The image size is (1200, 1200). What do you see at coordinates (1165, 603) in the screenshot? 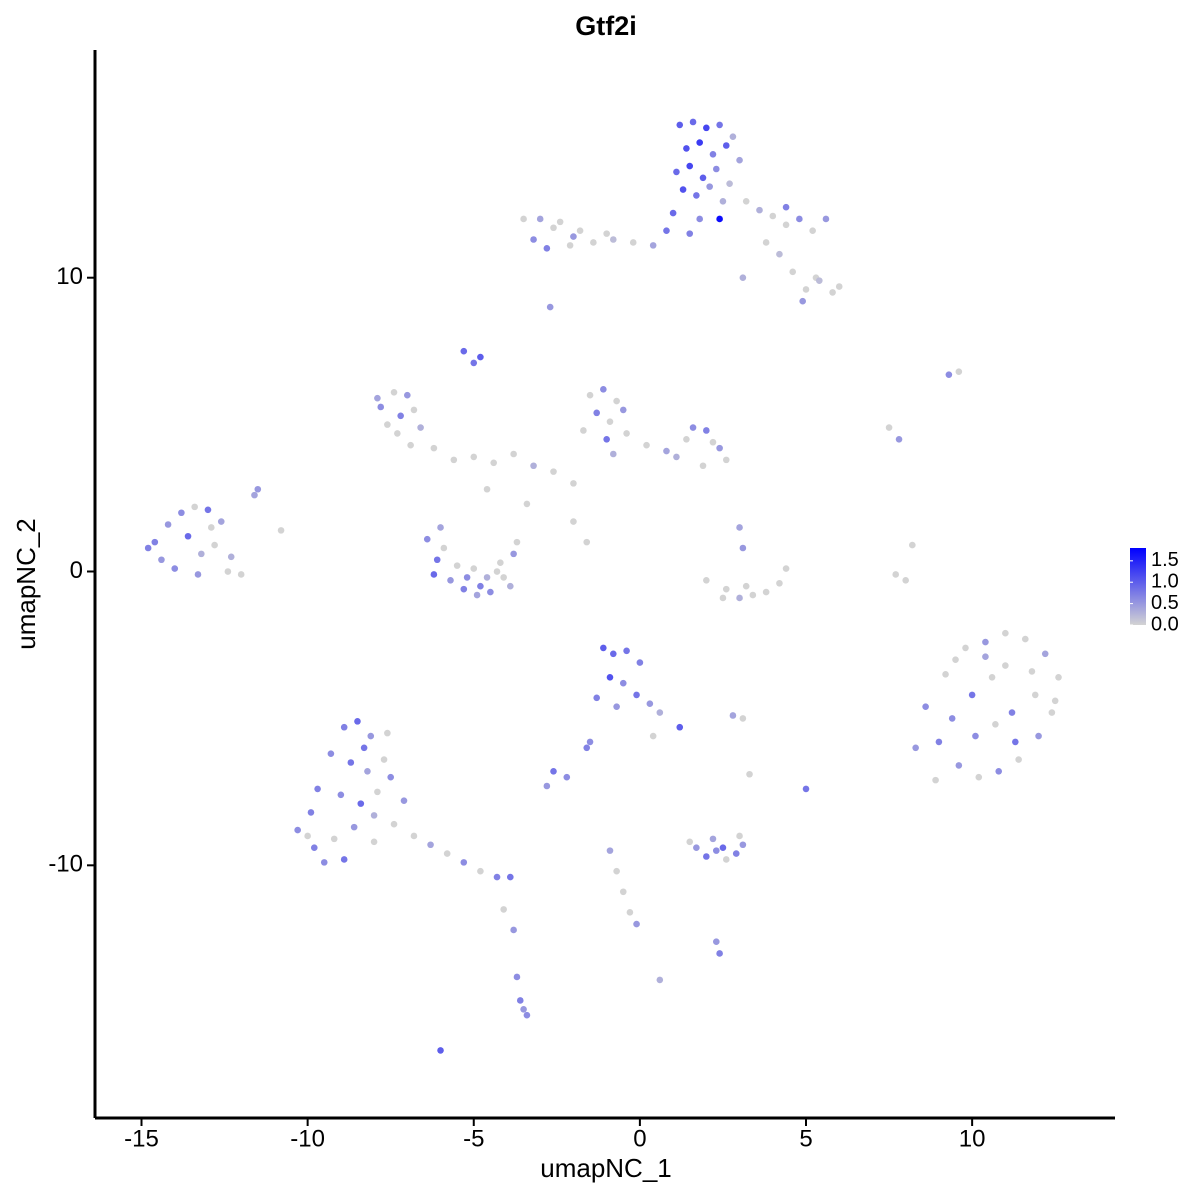
I see `colorbar-label: 0.5` at bounding box center [1165, 603].